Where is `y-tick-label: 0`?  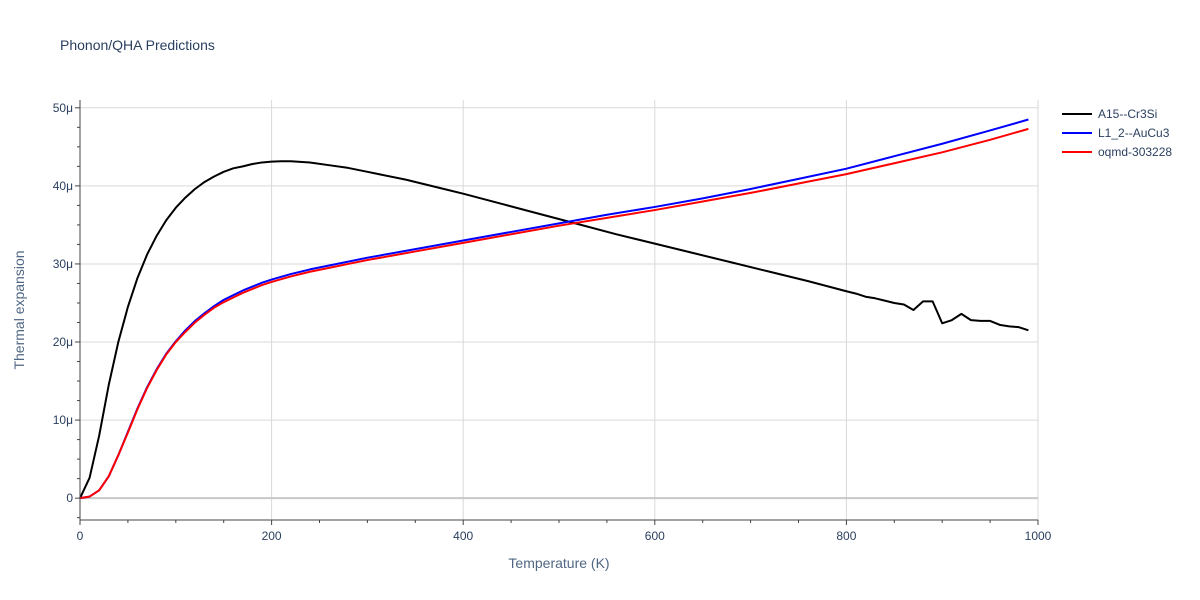
y-tick-label: 0 is located at coordinates (69, 498).